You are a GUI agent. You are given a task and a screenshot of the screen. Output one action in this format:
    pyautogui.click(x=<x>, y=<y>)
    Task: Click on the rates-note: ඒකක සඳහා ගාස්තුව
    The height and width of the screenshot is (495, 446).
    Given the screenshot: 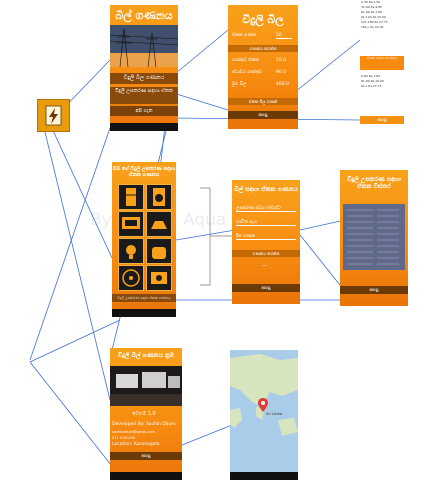 What is the action you would take?
    pyautogui.click(x=382, y=63)
    